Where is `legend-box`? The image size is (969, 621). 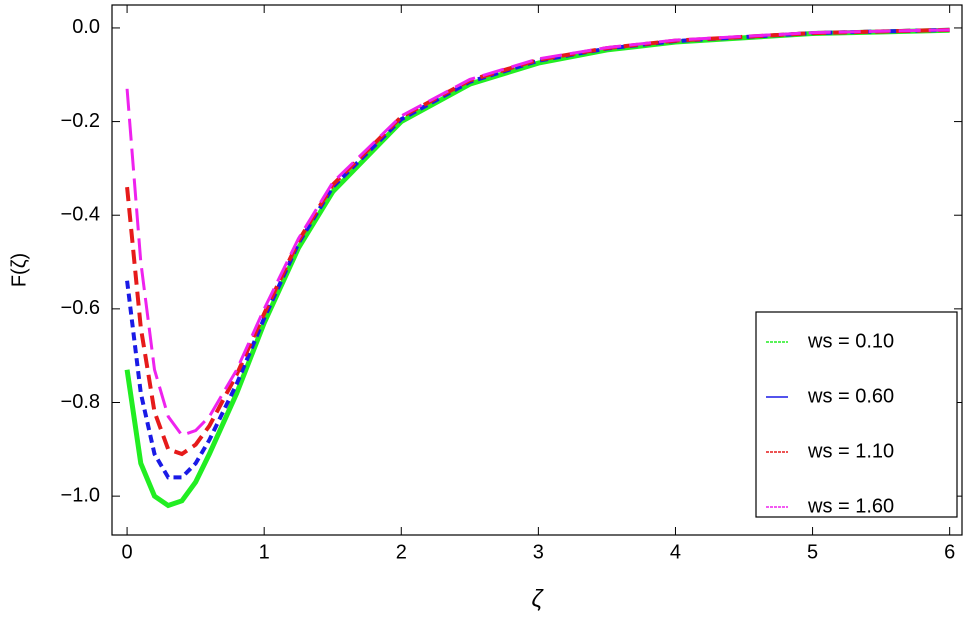 legend-box is located at coordinates (856, 414).